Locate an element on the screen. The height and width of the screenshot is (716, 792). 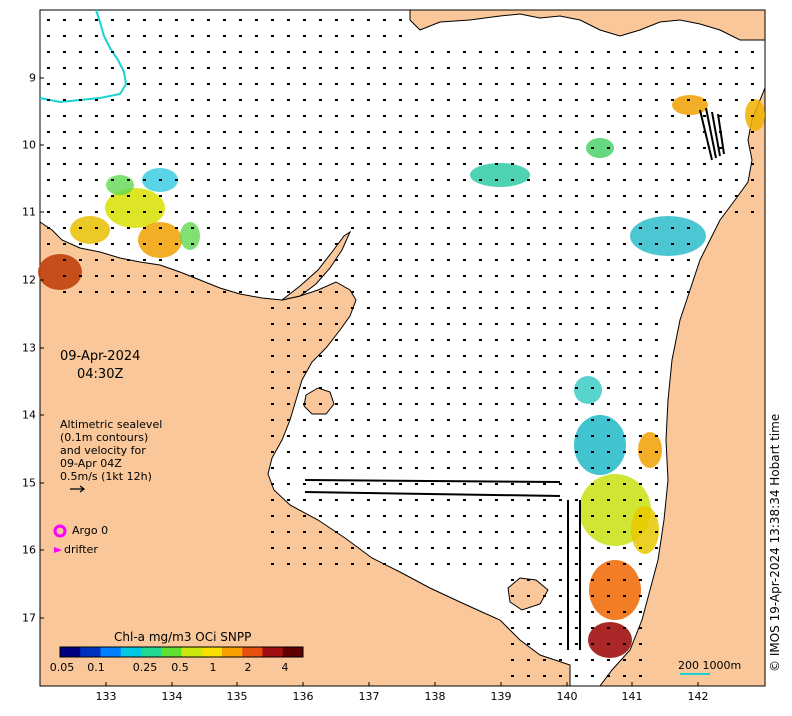
legend-line: and velocity for is located at coordinates (103, 450).